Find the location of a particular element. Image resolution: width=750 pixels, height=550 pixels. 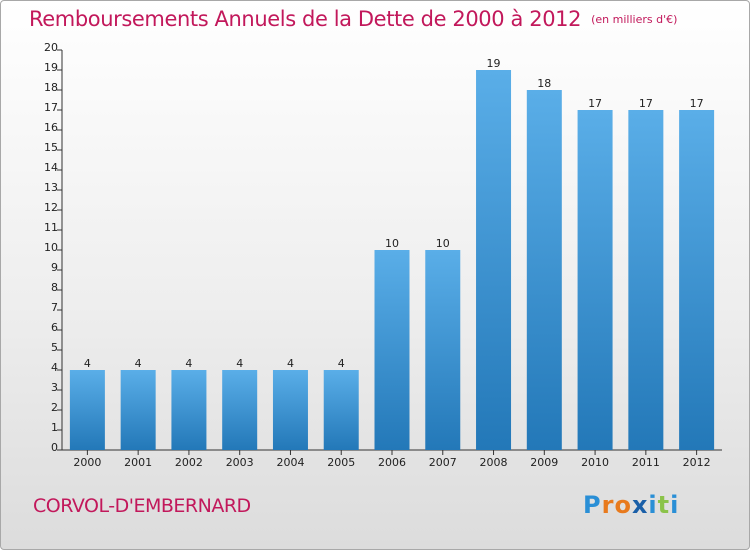

y-tick-label: 17 is located at coordinates (51, 107).